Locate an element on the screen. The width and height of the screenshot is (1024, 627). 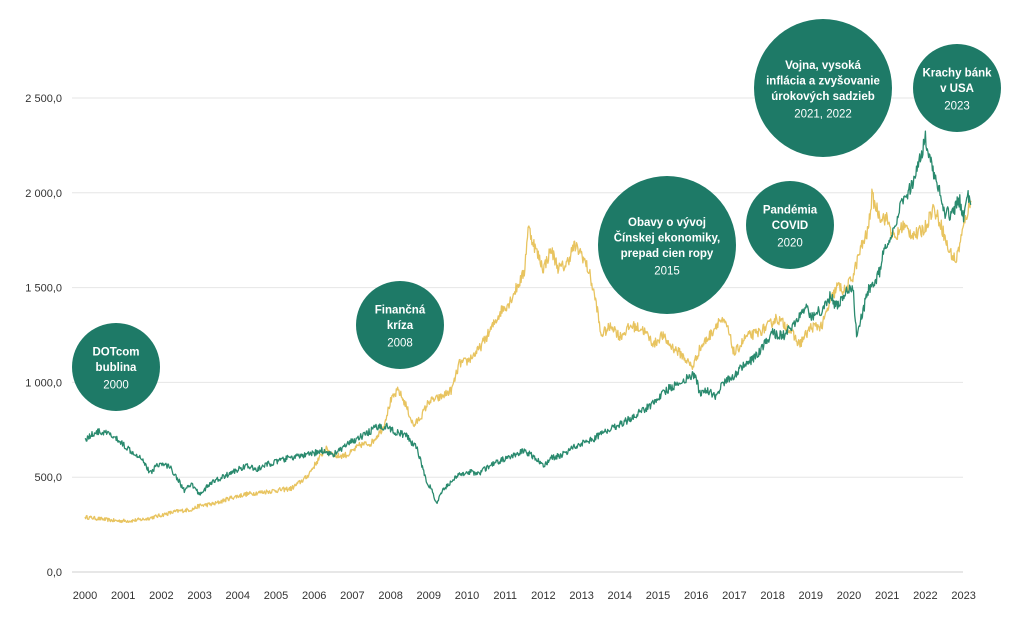
annotation-covid: Pandémia COVID 2020 is located at coordinates (790, 225).